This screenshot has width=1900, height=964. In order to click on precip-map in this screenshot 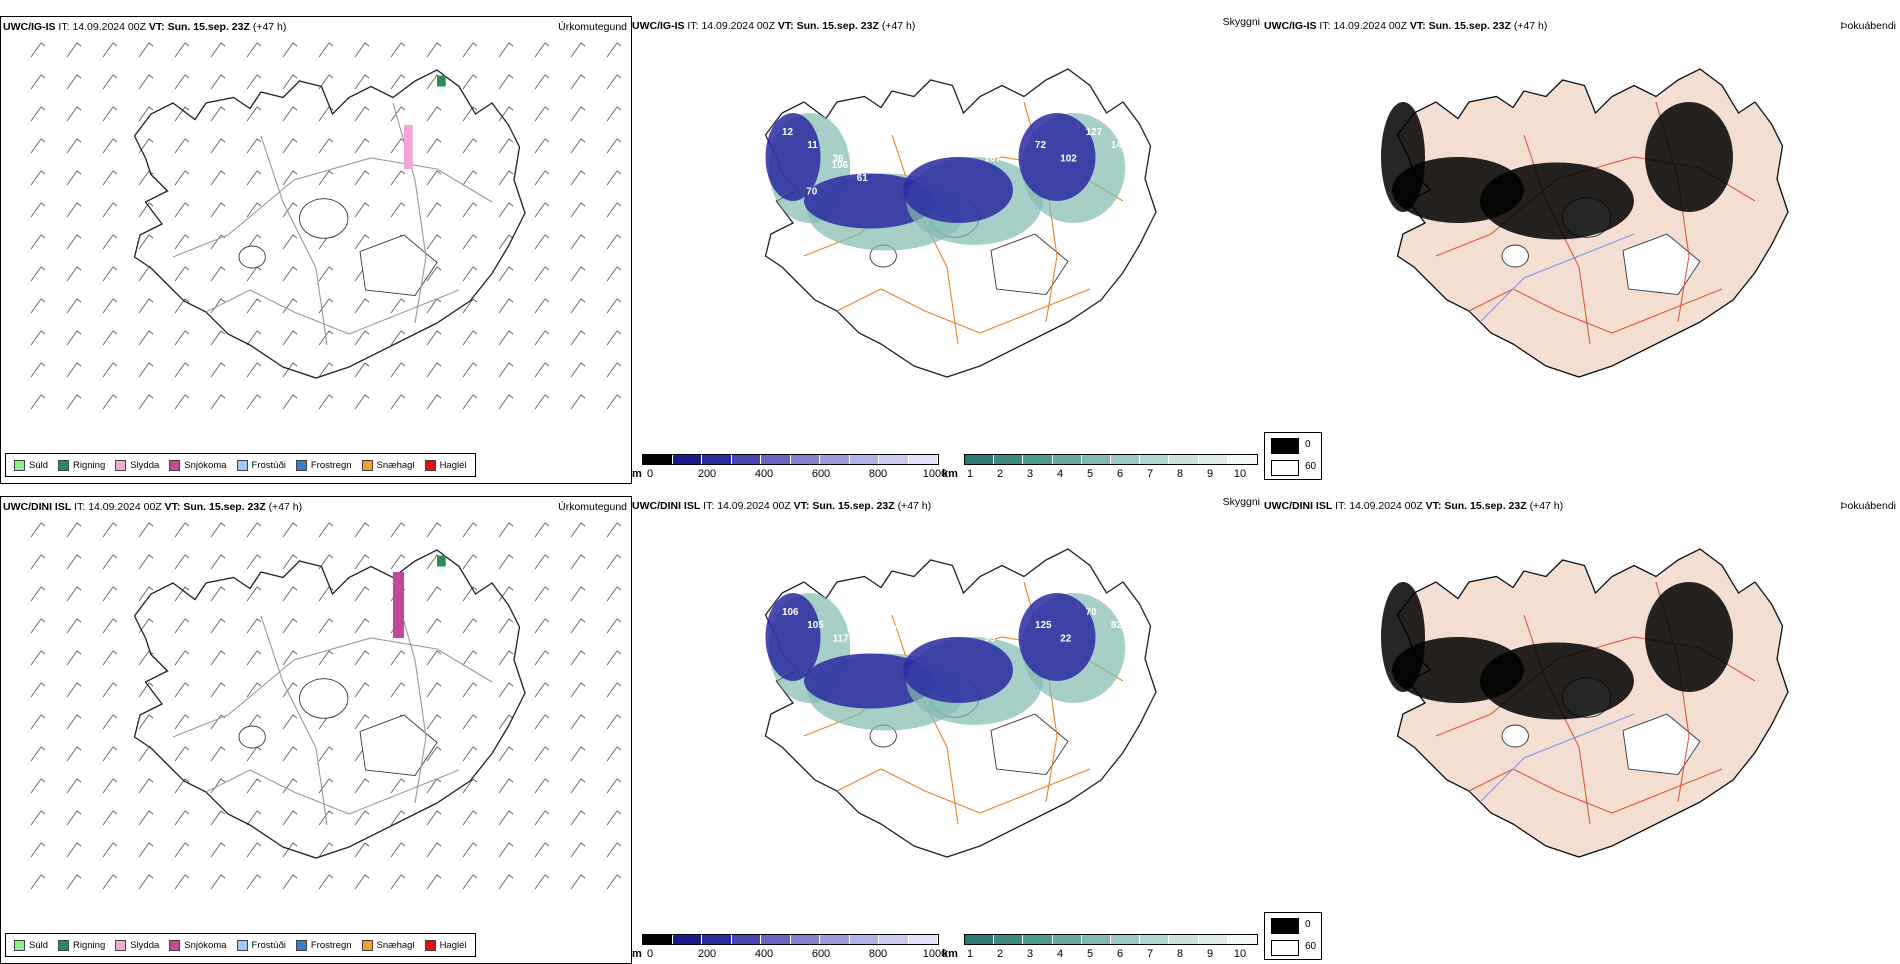, I will do `click(326, 226)`.